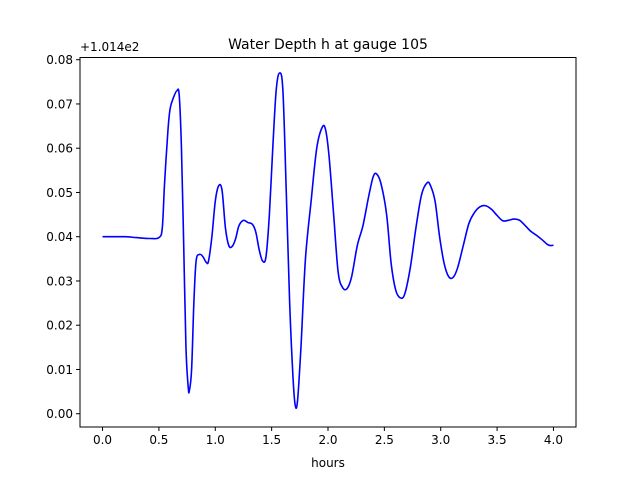 This screenshot has height=480, width=640. I want to click on y-axis-ticks: 0.00 0.01 0.02 0.03 0.04 0.05 0.06 0.07 0.08, so click(63, 237).